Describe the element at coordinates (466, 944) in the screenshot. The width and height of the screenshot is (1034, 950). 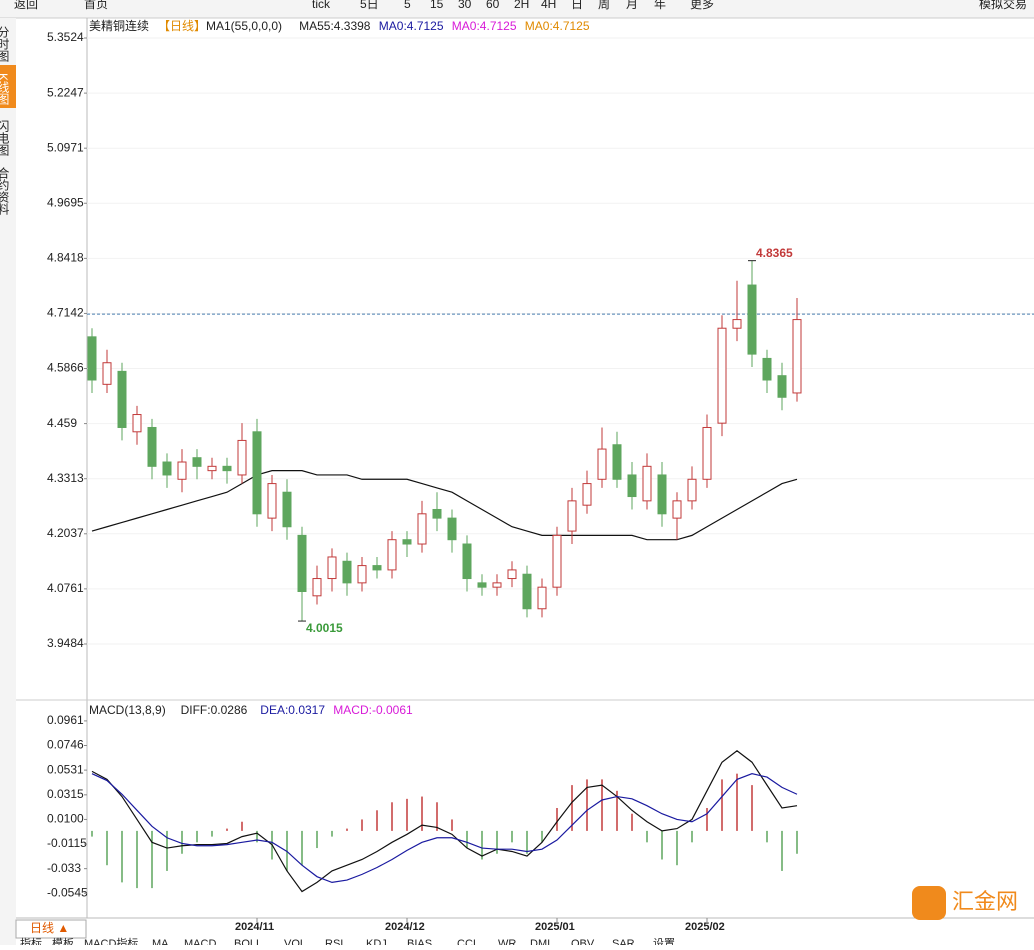
I see `bottom-tab: CCI` at that location.